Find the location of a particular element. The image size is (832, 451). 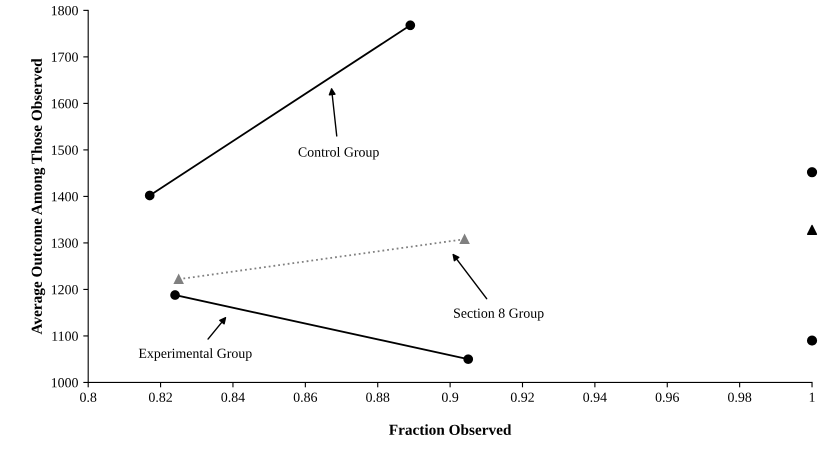

y-tick-label: 1200 is located at coordinates (65, 289).